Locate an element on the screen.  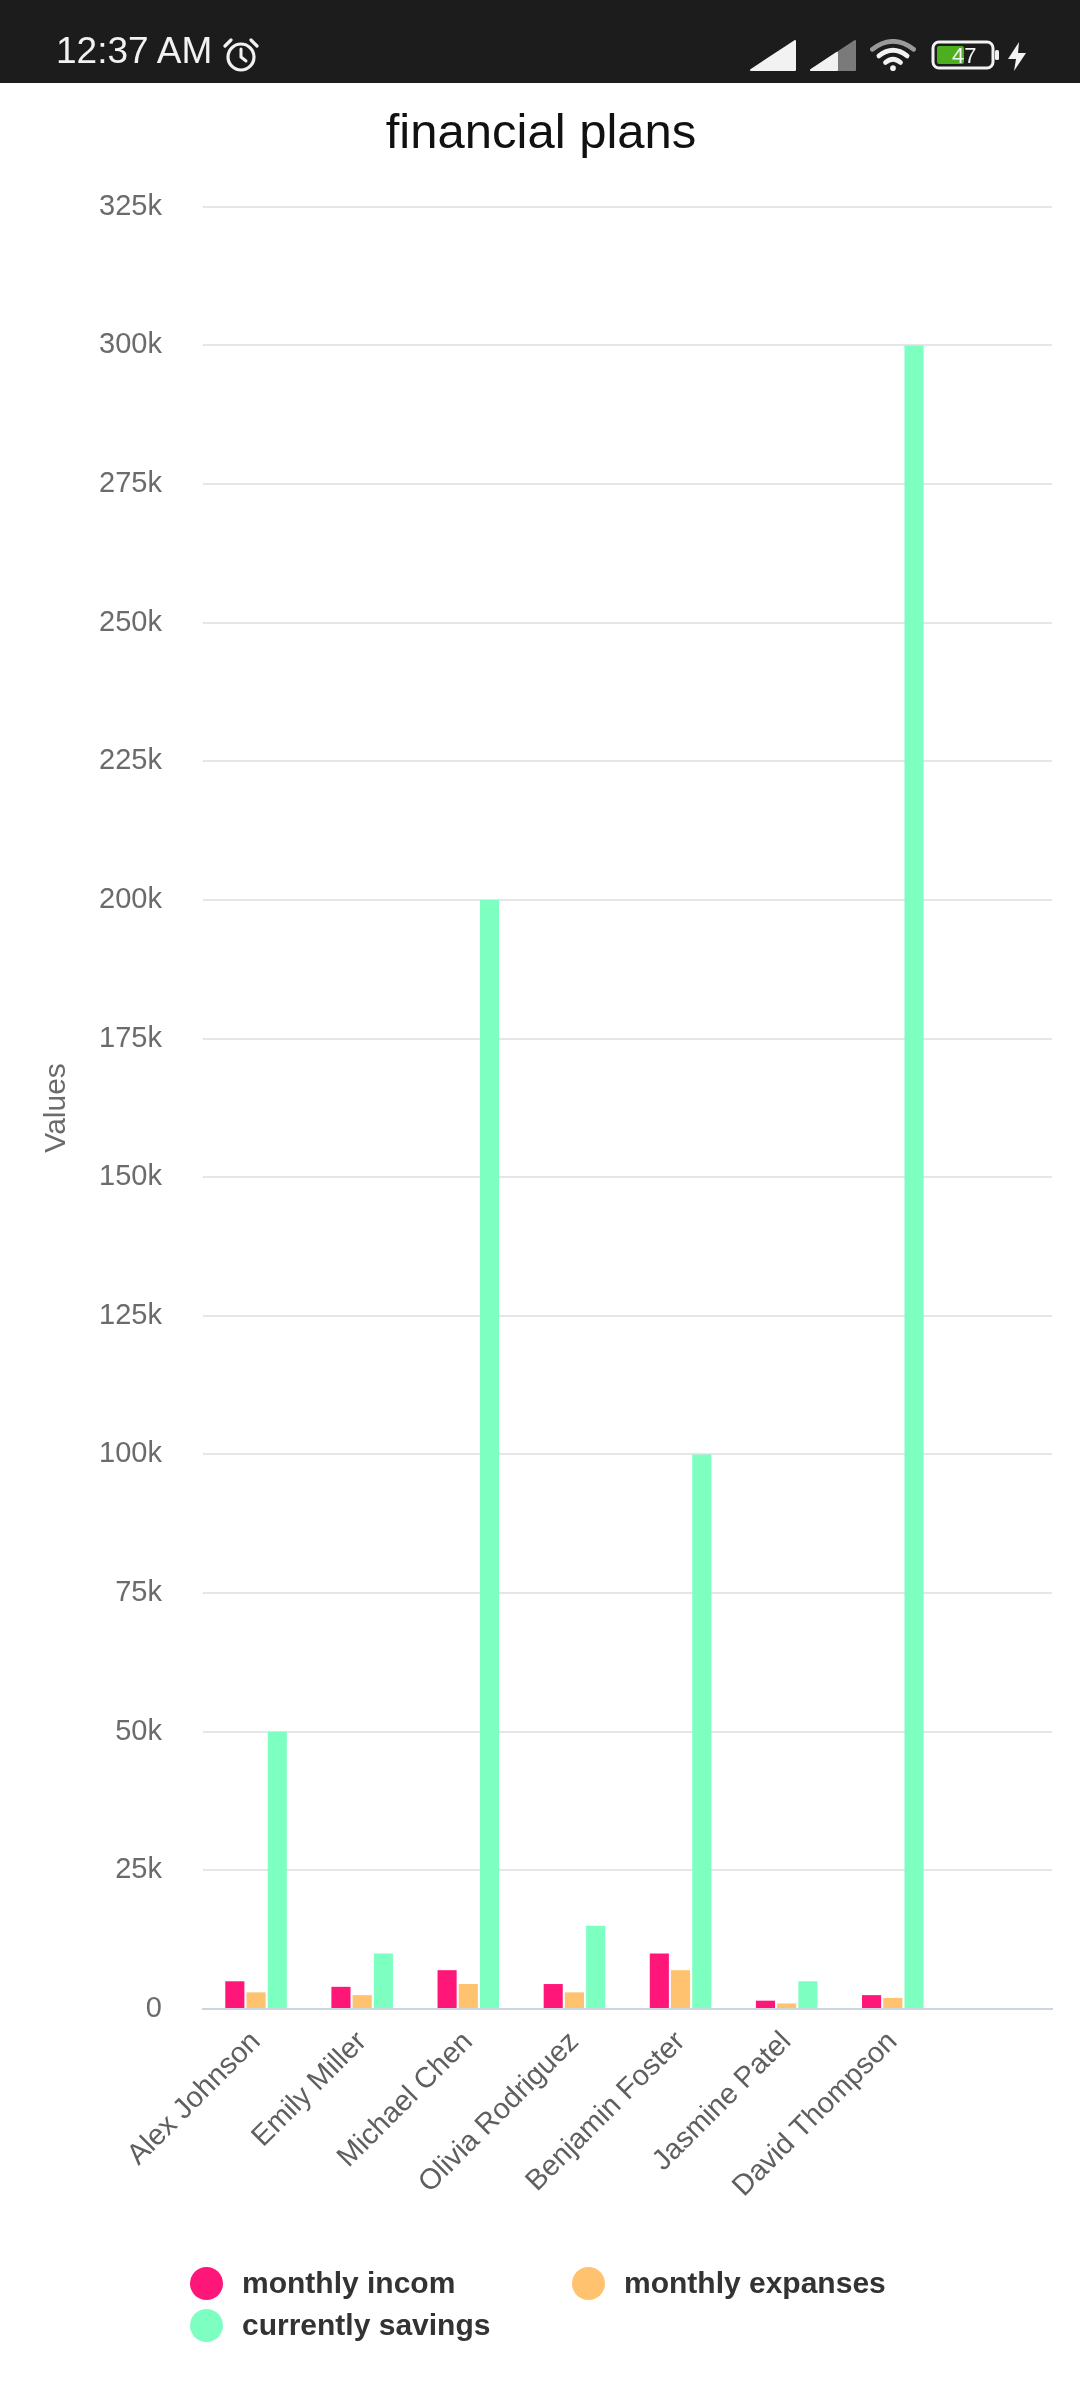
y-tick-label: 50k is located at coordinates (139, 1729).